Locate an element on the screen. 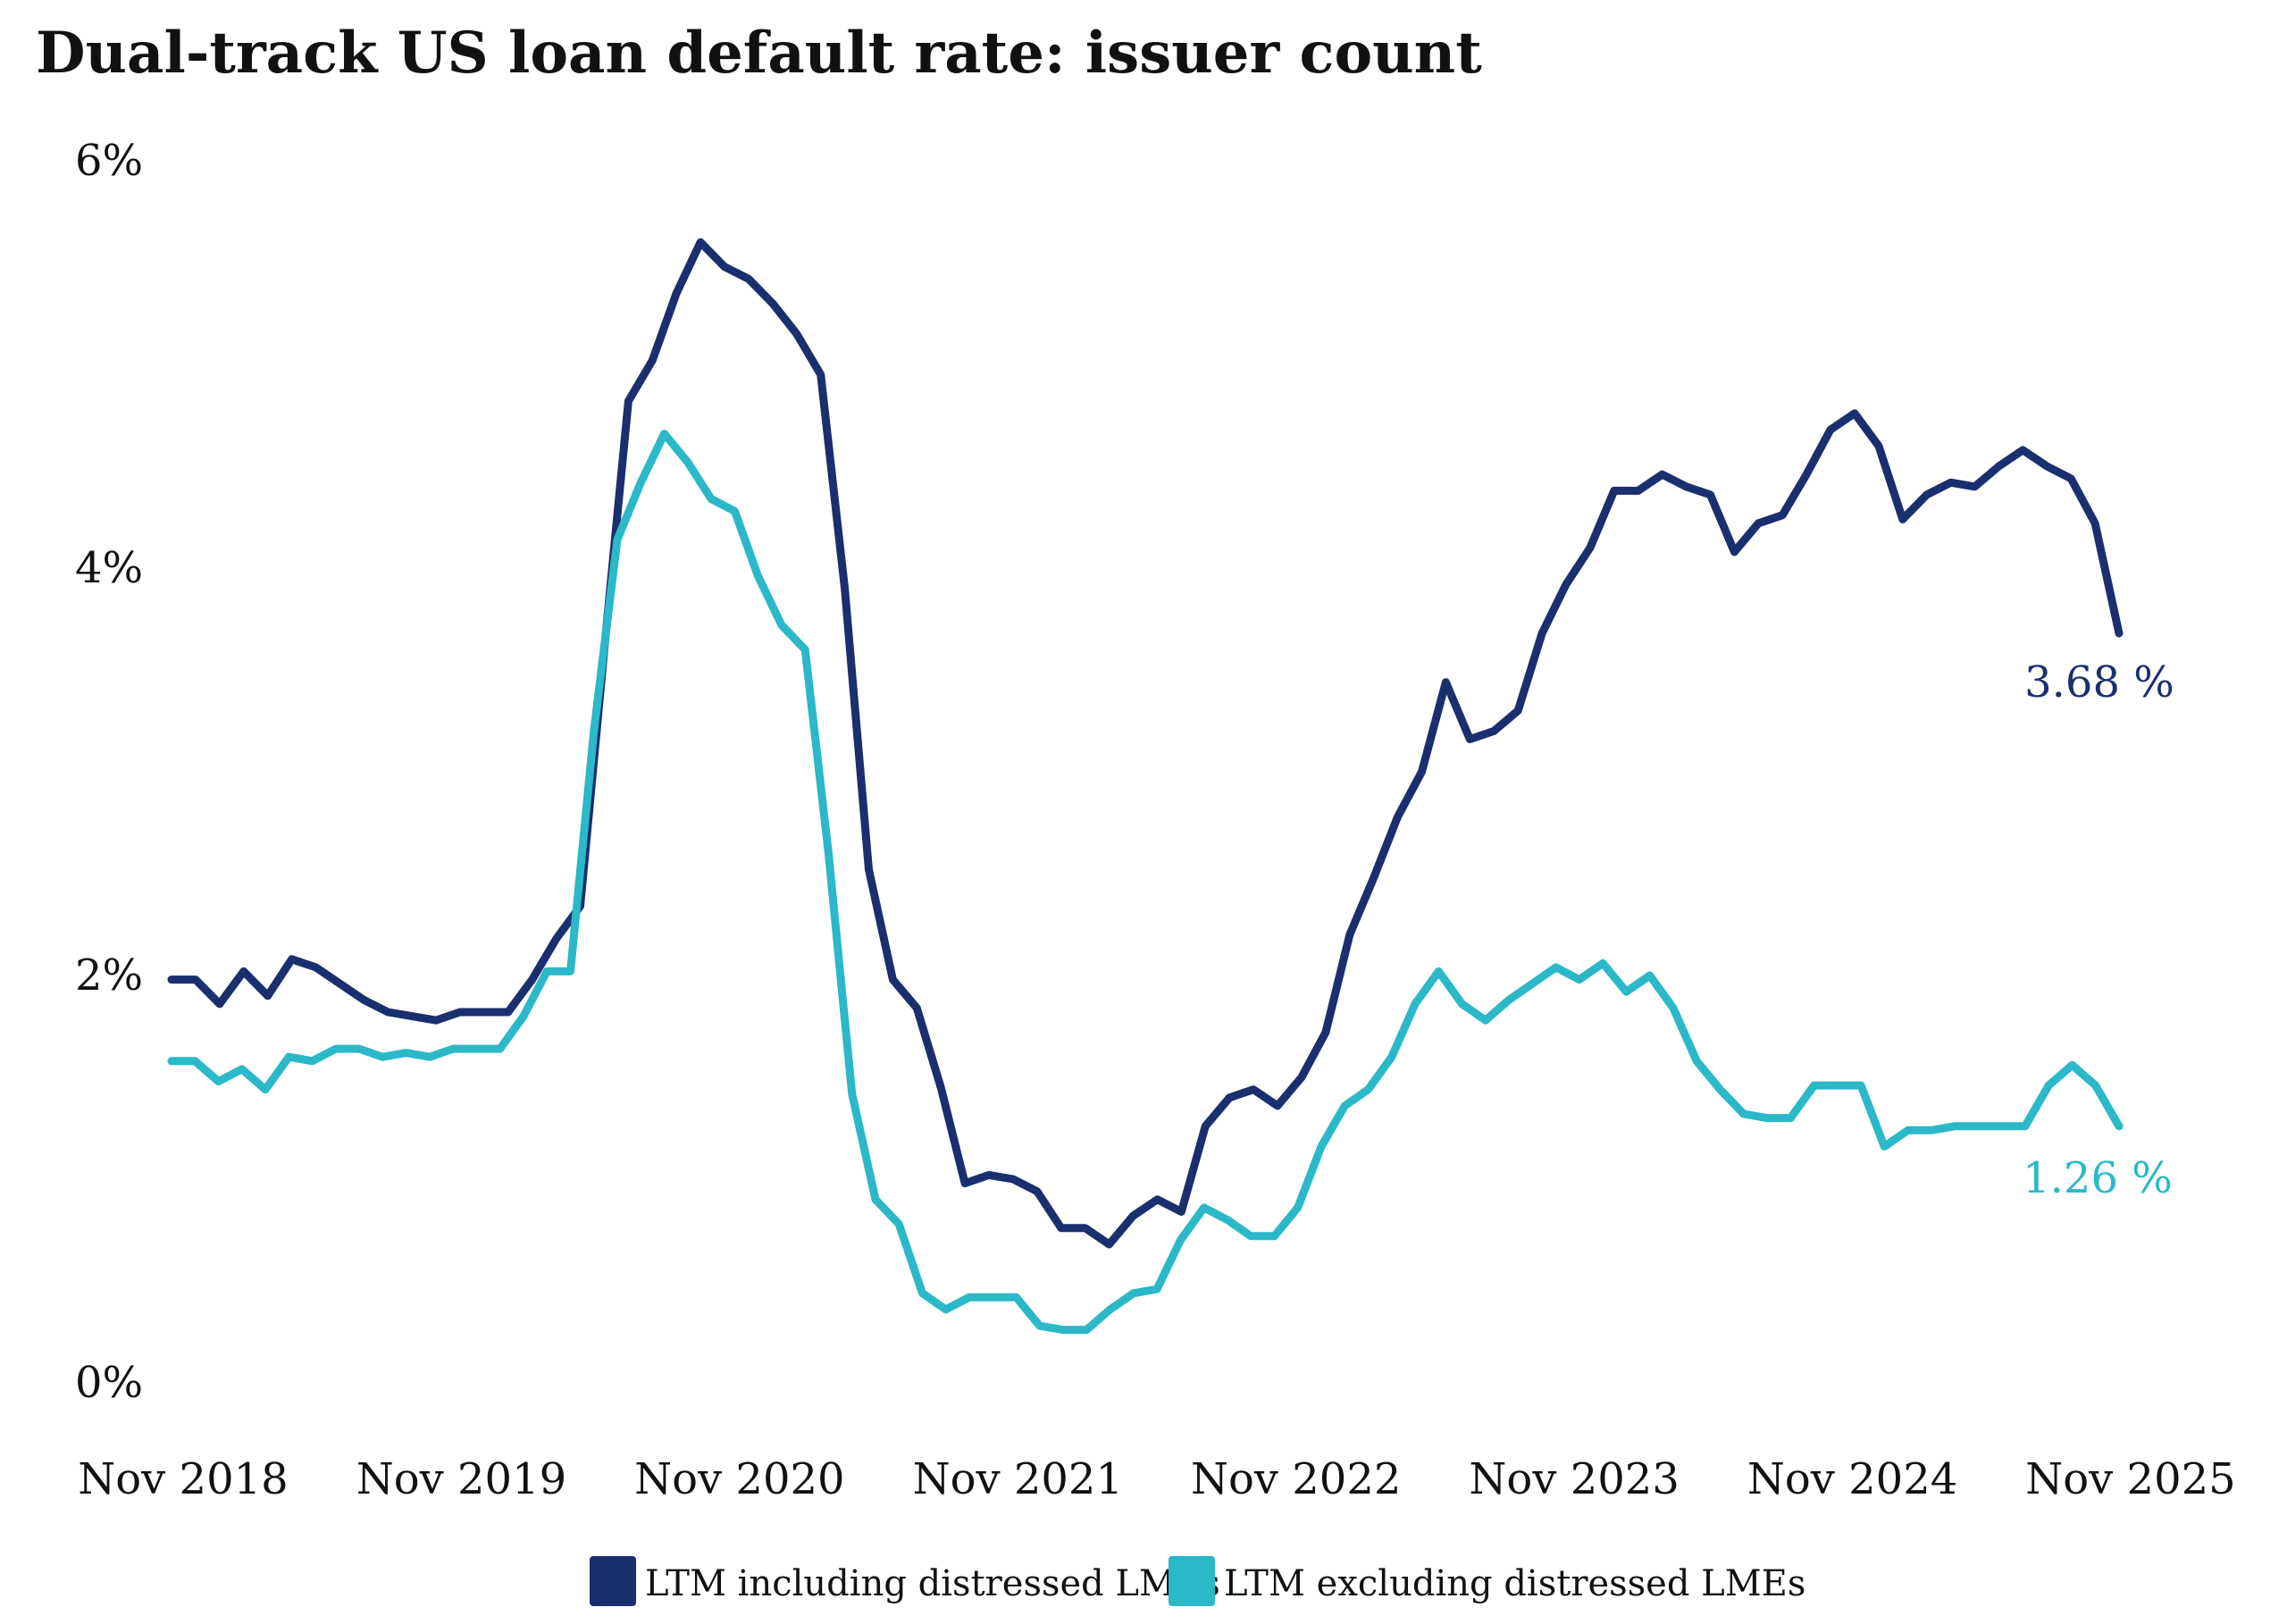  y-axis-ticks: 0% 2% 4% 6% is located at coordinates (109, 772).